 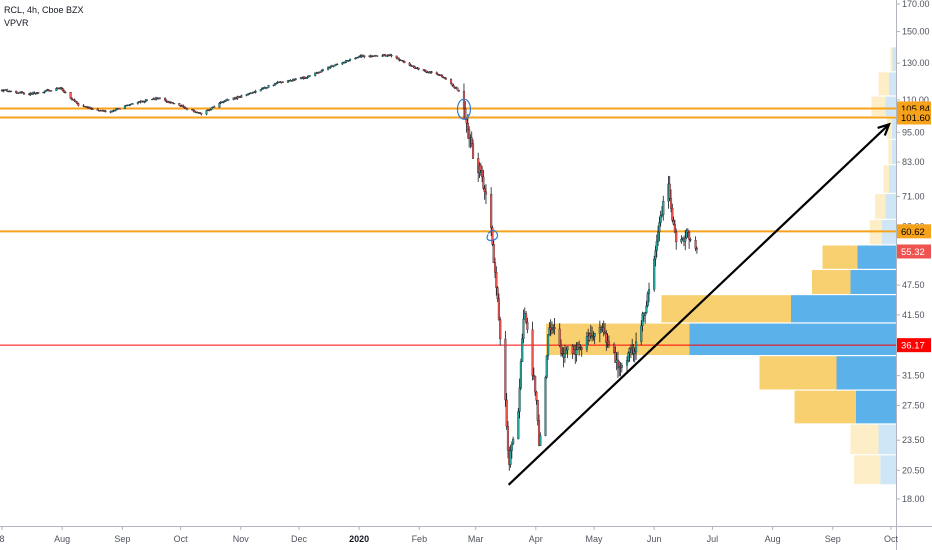 I want to click on x-tick-label: Sep, so click(x=833, y=539).